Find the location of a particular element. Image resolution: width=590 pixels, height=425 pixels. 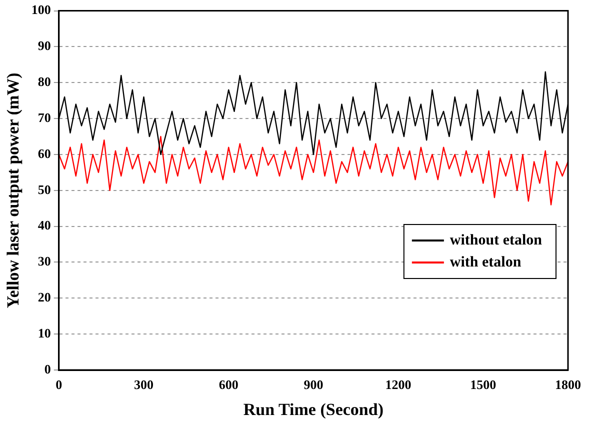

y-tick-label: 90 is located at coordinates (44, 46).